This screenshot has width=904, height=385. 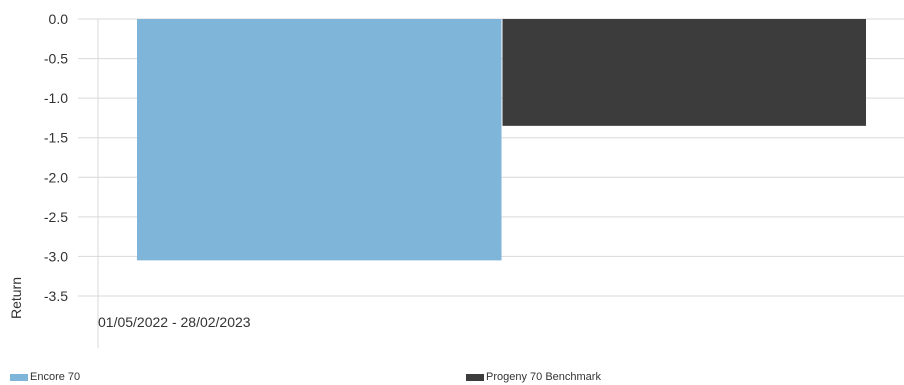 I want to click on legend-label-encore: Encore 70, so click(x=55, y=377).